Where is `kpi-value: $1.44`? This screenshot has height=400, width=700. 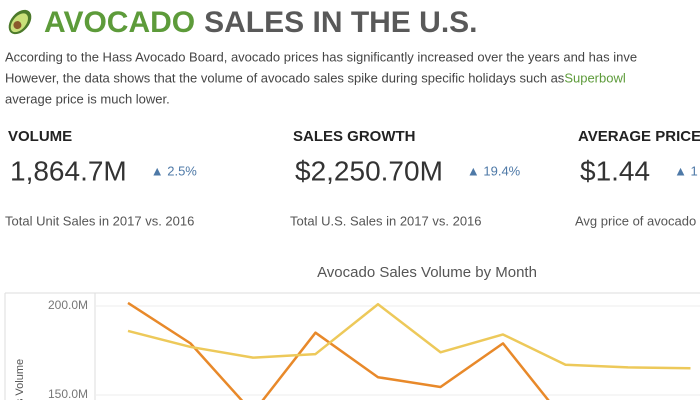
kpi-value: $1.44 is located at coordinates (615, 170).